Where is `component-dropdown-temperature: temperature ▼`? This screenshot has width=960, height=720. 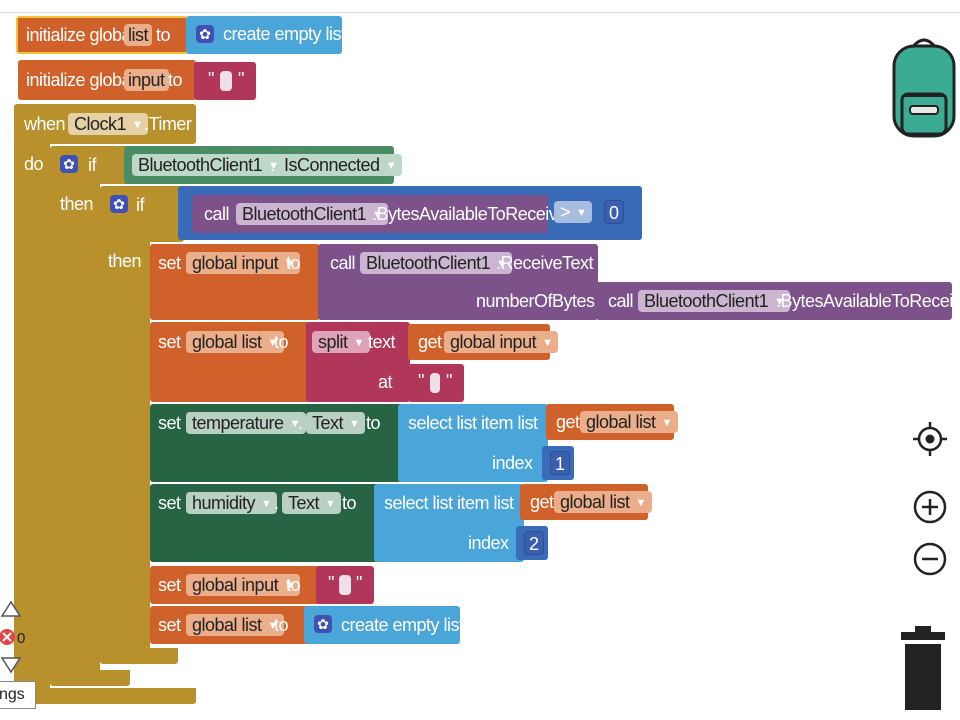
component-dropdown-temperature: temperature ▼ is located at coordinates (246, 423).